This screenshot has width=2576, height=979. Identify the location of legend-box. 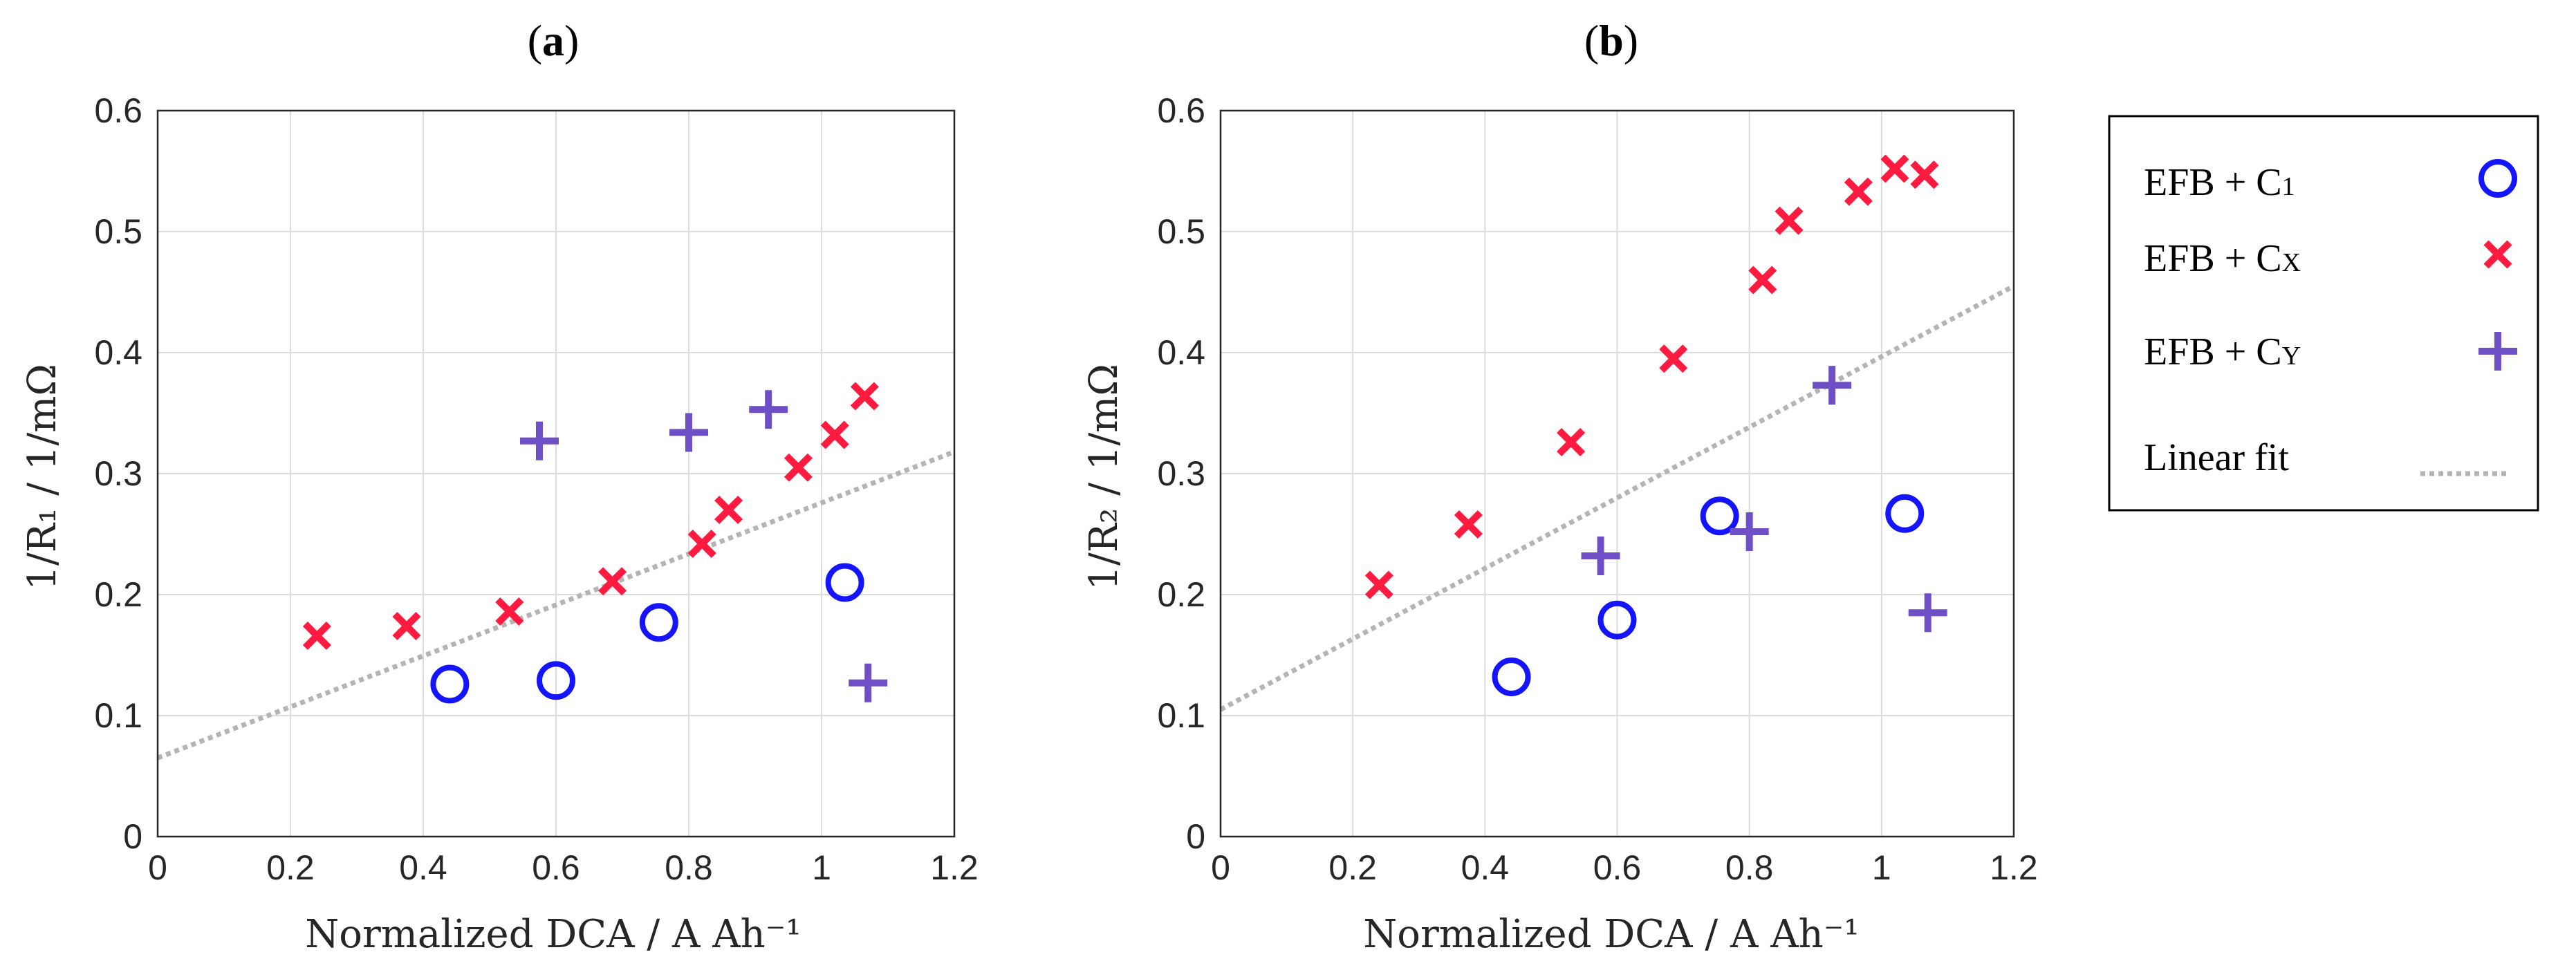
(2323, 313).